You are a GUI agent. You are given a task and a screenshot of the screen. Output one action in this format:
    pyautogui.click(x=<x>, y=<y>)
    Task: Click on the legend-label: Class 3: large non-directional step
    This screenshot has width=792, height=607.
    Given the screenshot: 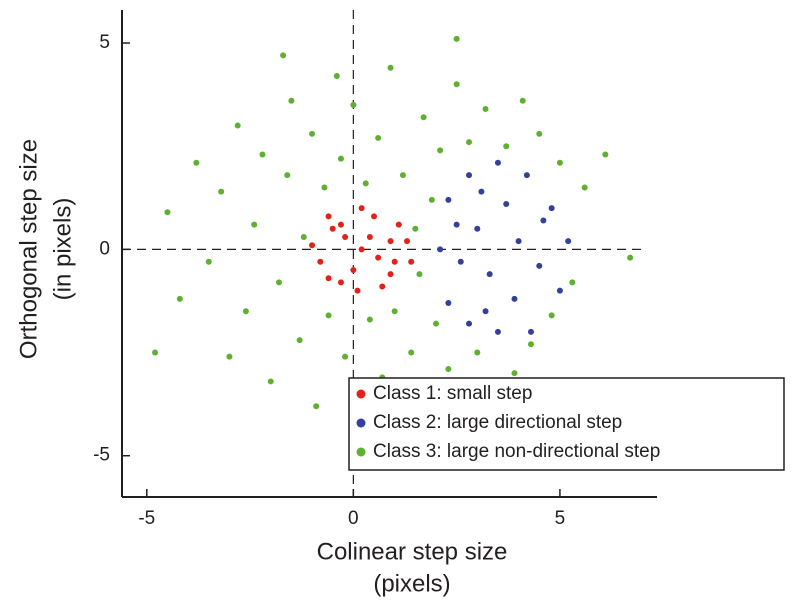 What is the action you would take?
    pyautogui.click(x=516, y=451)
    